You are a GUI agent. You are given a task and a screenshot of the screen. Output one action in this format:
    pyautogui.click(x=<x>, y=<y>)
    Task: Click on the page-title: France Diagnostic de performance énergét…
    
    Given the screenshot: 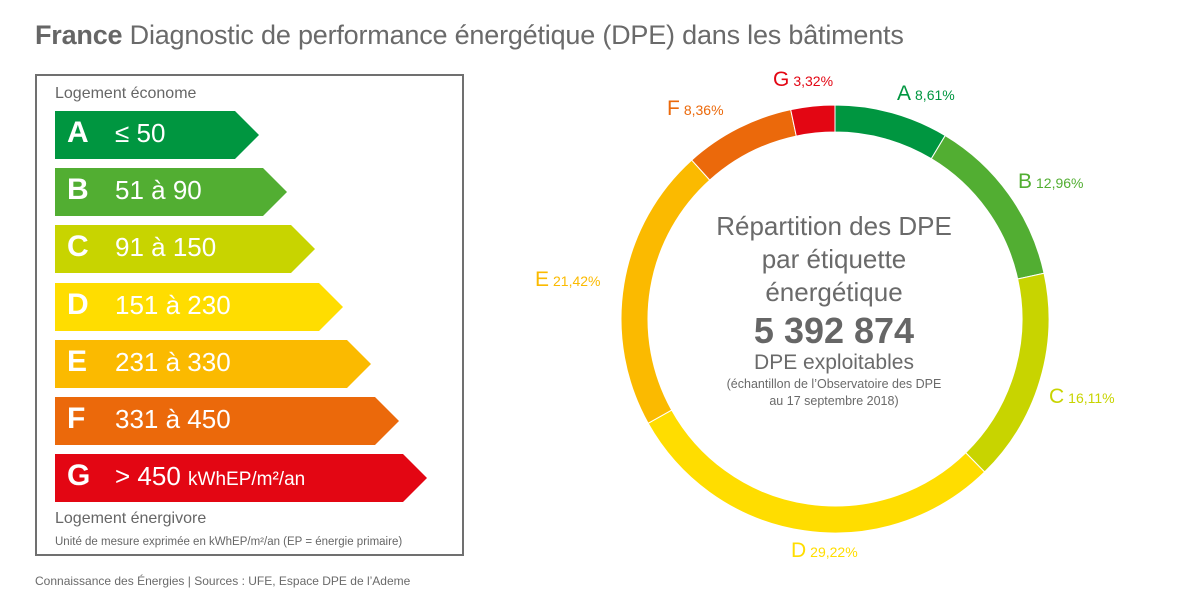 What is the action you would take?
    pyautogui.click(x=469, y=35)
    